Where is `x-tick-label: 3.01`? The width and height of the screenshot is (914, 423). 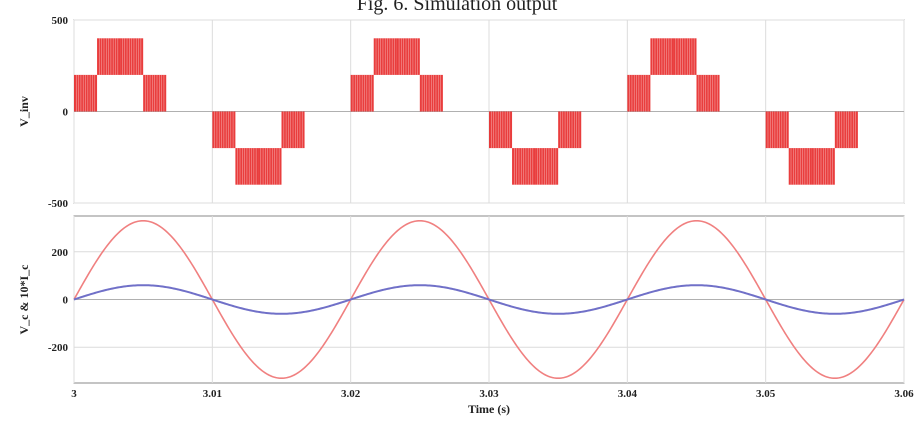
x-tick-label: 3.01 is located at coordinates (212, 394).